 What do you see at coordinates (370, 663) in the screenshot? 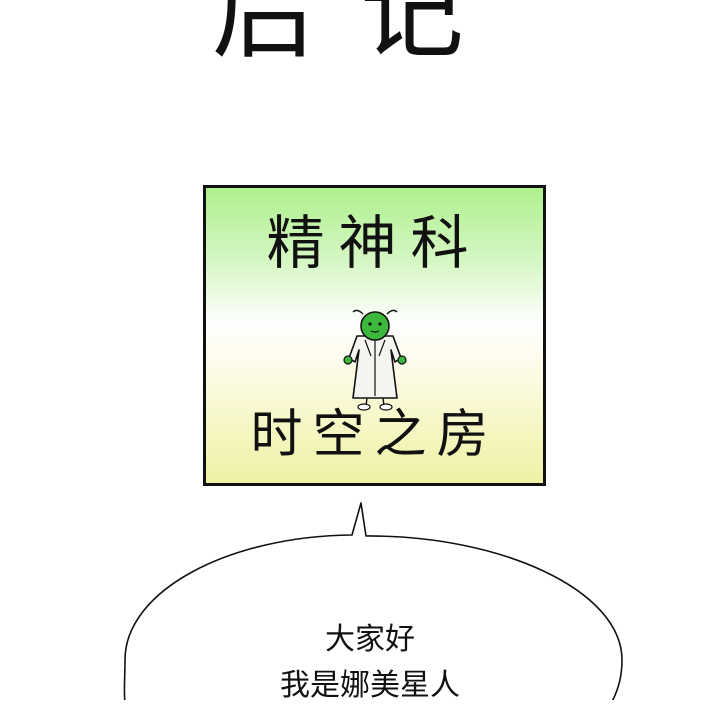
I see `speech-text: 大家好 我是娜美星人` at bounding box center [370, 663].